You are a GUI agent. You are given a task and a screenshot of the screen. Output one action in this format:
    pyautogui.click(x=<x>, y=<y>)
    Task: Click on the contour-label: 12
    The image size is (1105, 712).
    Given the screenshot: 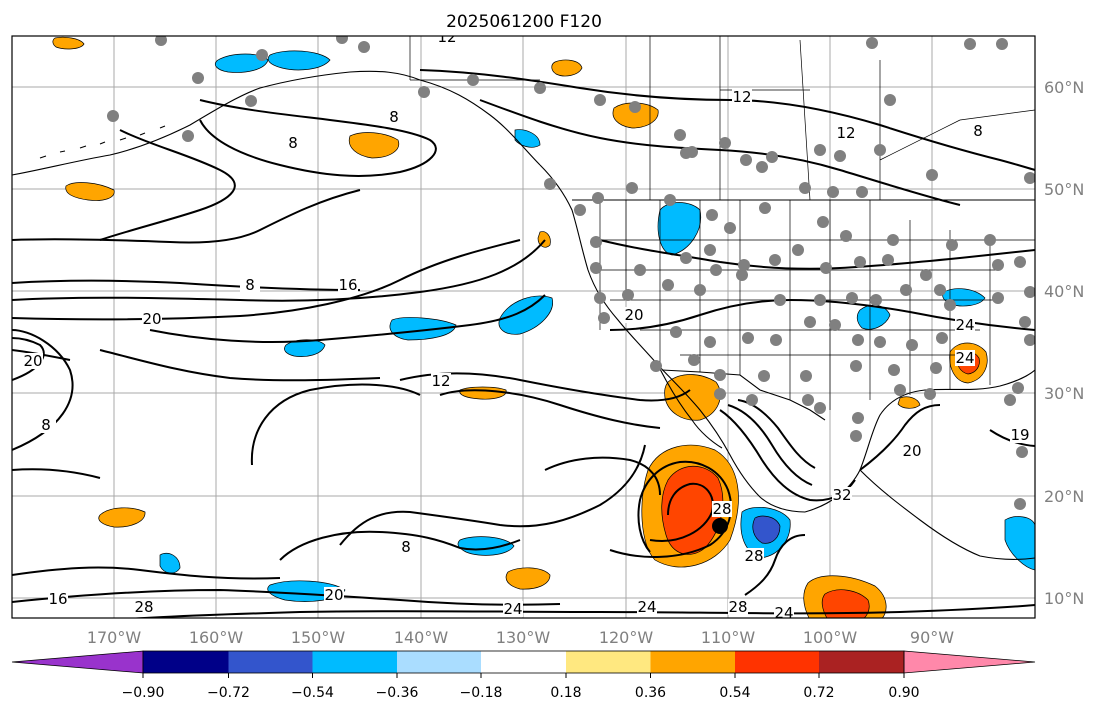 What is the action you would take?
    pyautogui.click(x=446, y=37)
    